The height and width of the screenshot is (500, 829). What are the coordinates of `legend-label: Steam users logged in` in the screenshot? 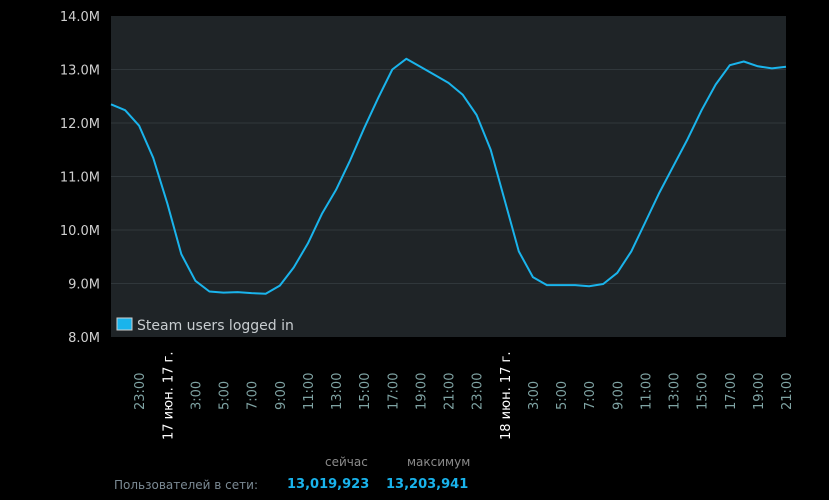 It's located at (215, 326).